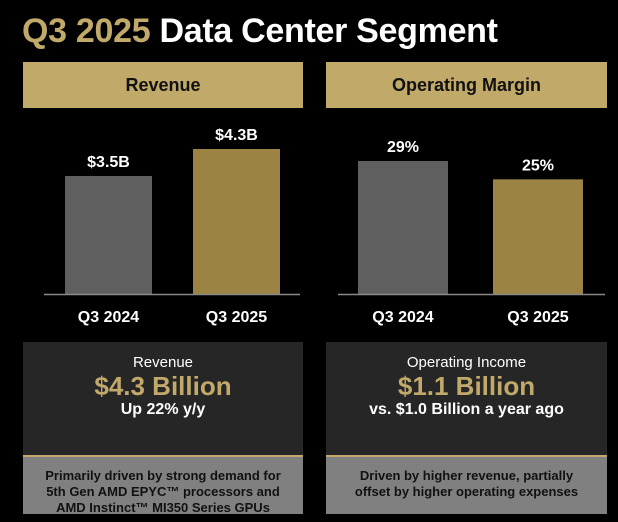 This screenshot has height=522, width=618. Describe the element at coordinates (236, 135) in the screenshot. I see `data-label: $4.3B` at that location.